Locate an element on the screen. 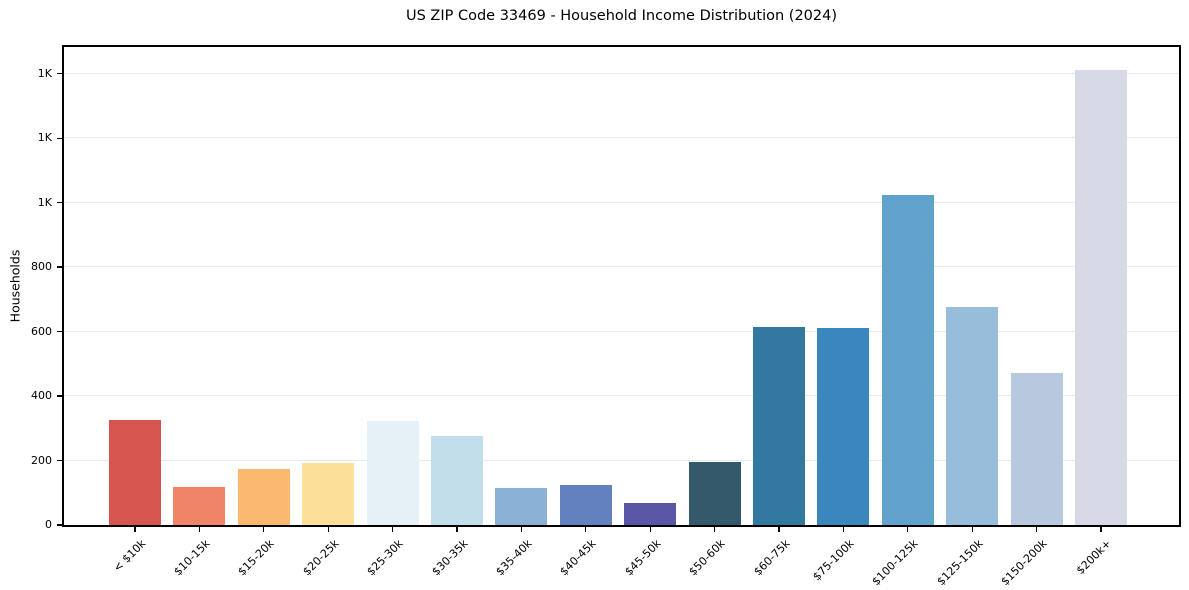 The width and height of the screenshot is (1189, 590). bar-$45-50k is located at coordinates (650, 513).